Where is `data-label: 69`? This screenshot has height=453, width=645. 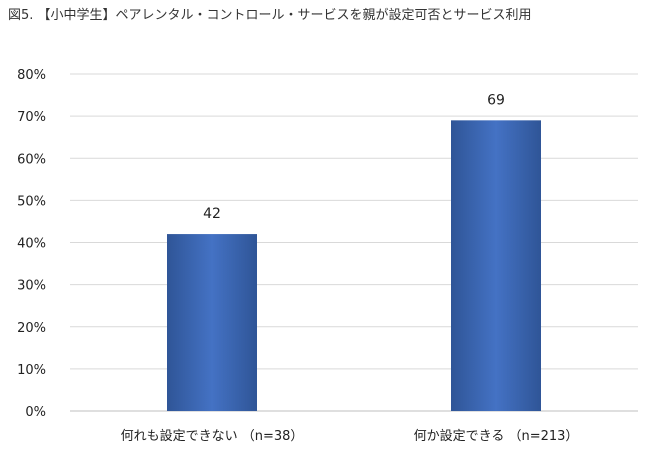
data-label: 69 is located at coordinates (496, 100).